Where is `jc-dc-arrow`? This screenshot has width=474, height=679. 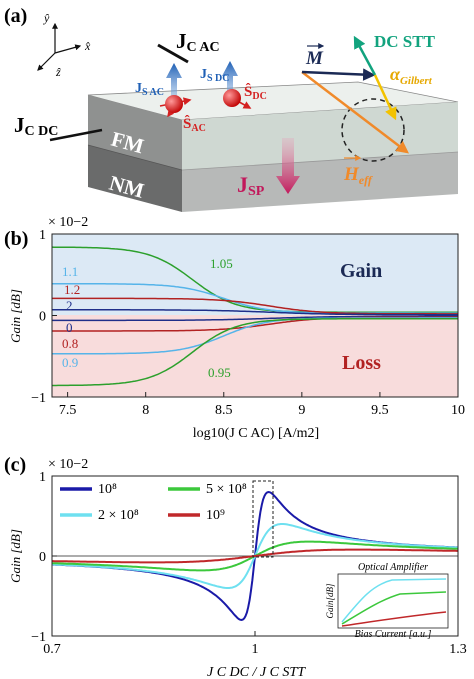 jc-dc-arrow is located at coordinates (76, 135).